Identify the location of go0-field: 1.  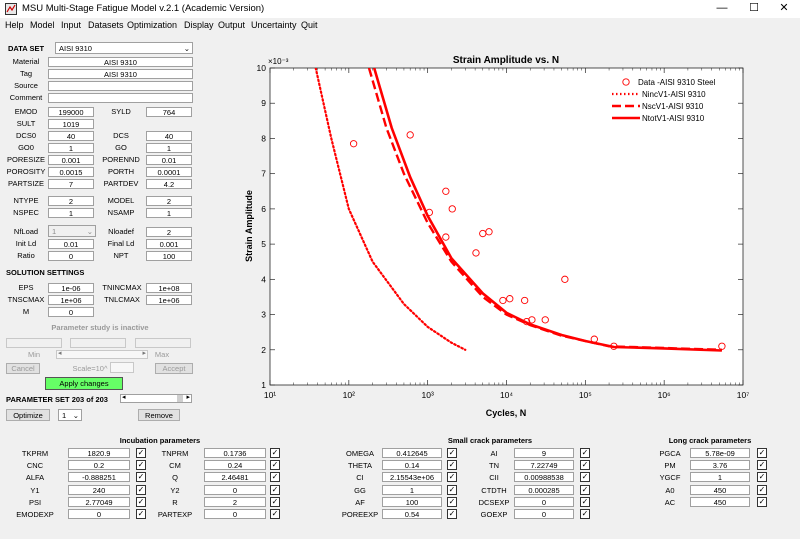
(71, 148).